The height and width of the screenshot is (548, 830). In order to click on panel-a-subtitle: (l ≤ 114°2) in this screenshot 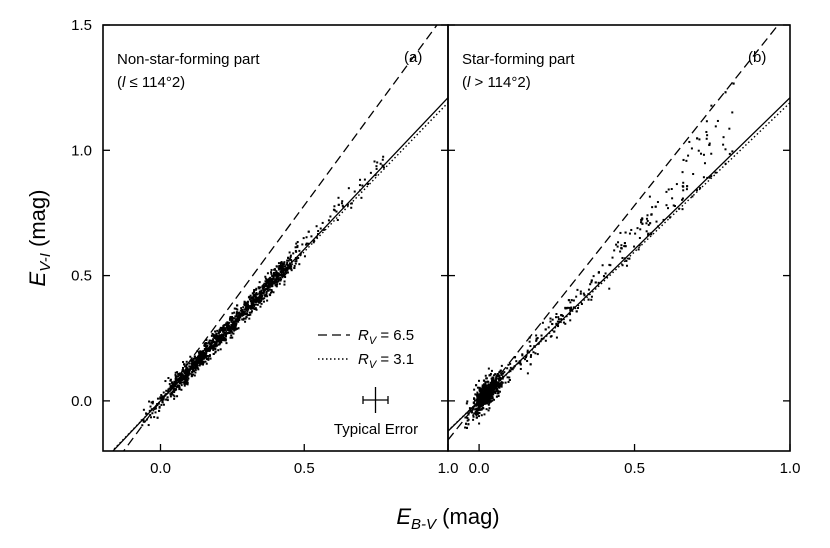, I will do `click(151, 82)`.